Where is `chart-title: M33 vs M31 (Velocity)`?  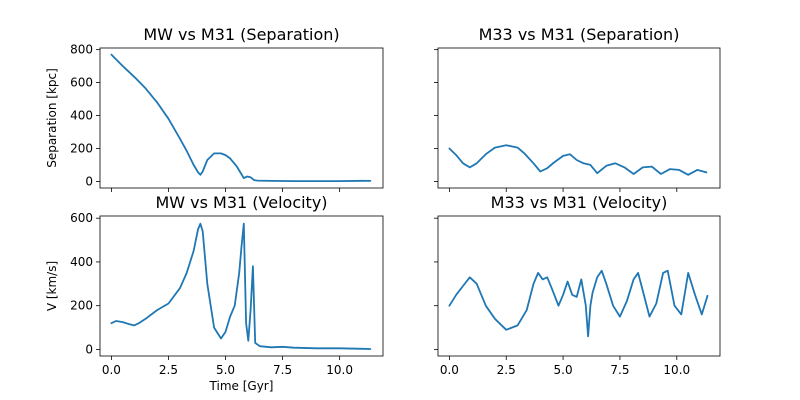
chart-title: M33 vs M31 (Velocity) is located at coordinates (579, 202).